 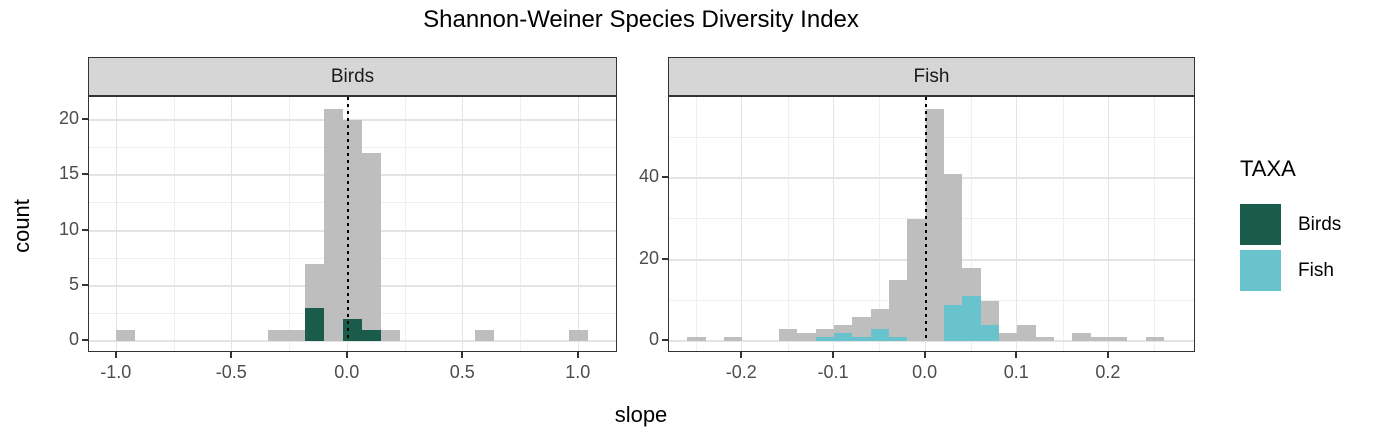 I want to click on x-tick-label: -0.2, so click(x=741, y=372).